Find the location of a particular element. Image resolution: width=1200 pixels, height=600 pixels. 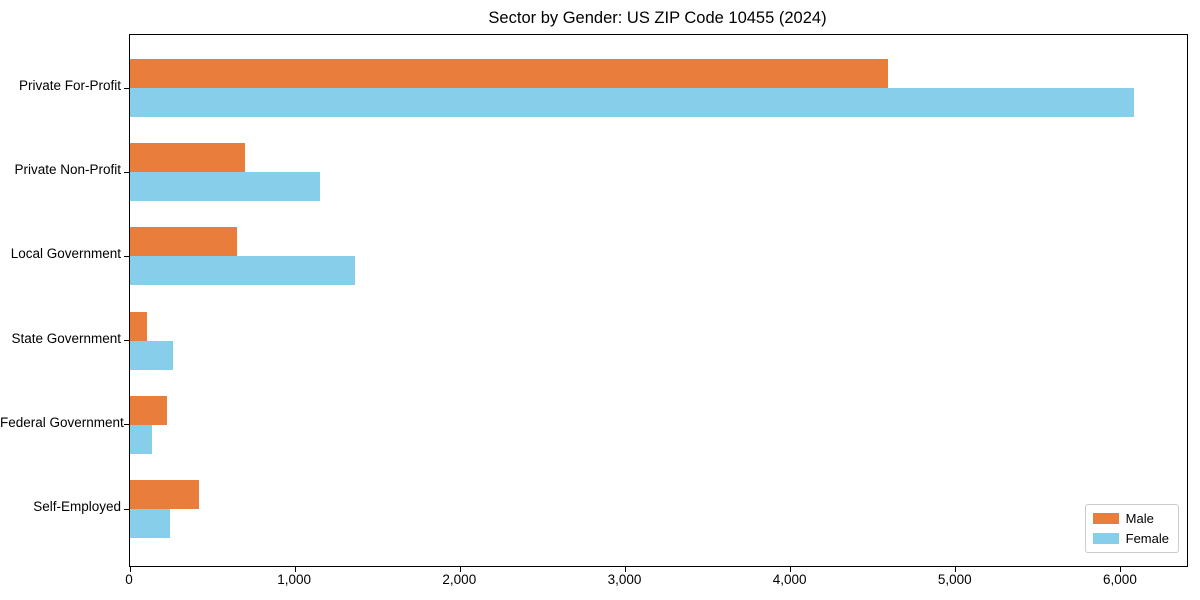

bar-male-private-non-profit is located at coordinates (187, 158).